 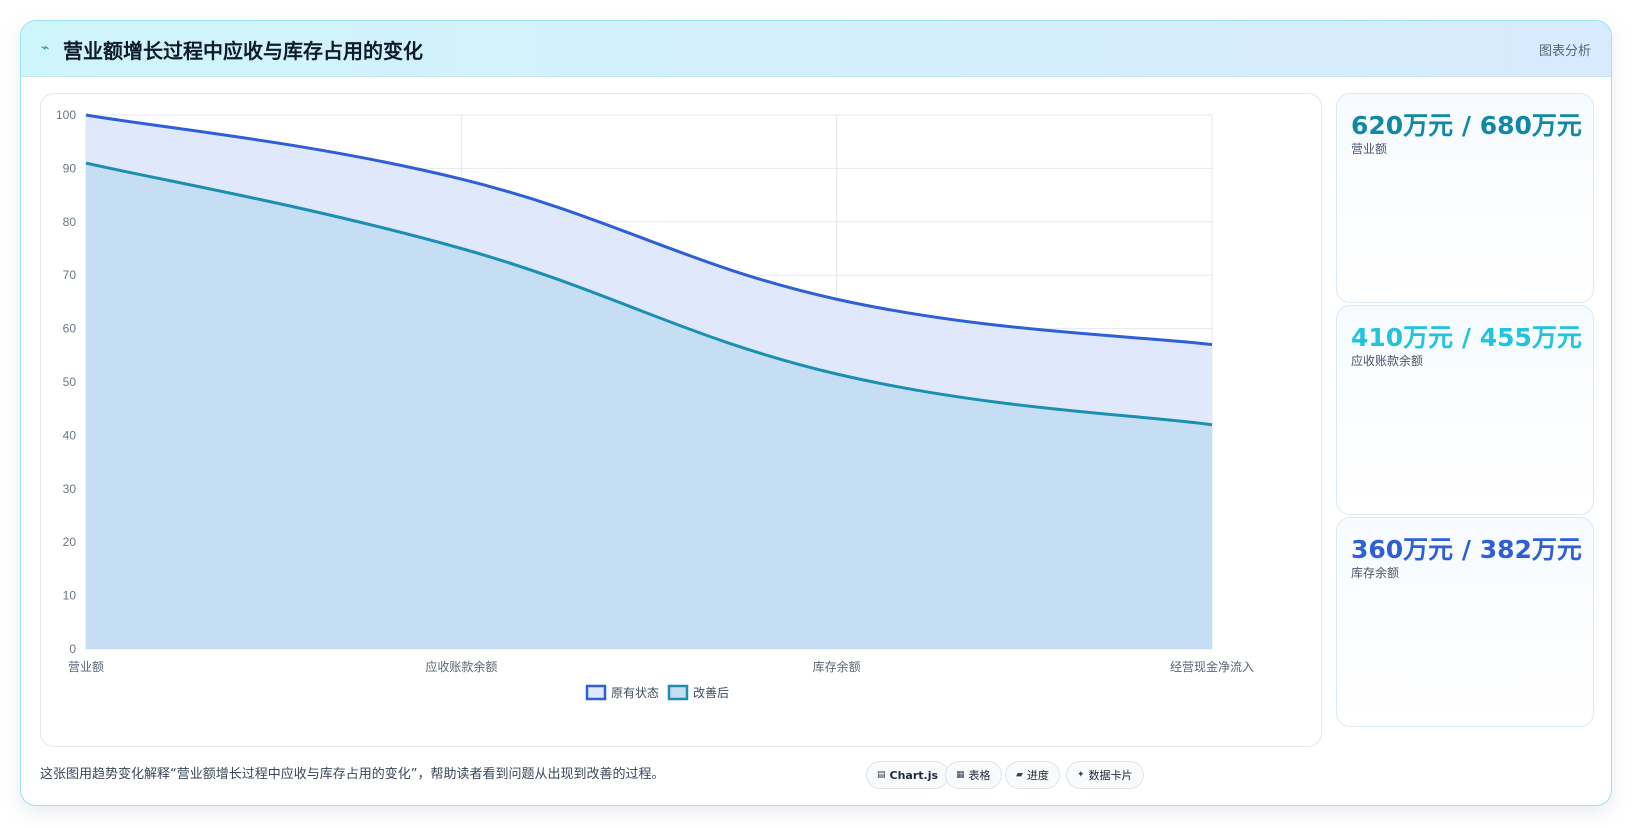 What do you see at coordinates (66, 115) in the screenshot?
I see `y-tick-label: 100` at bounding box center [66, 115].